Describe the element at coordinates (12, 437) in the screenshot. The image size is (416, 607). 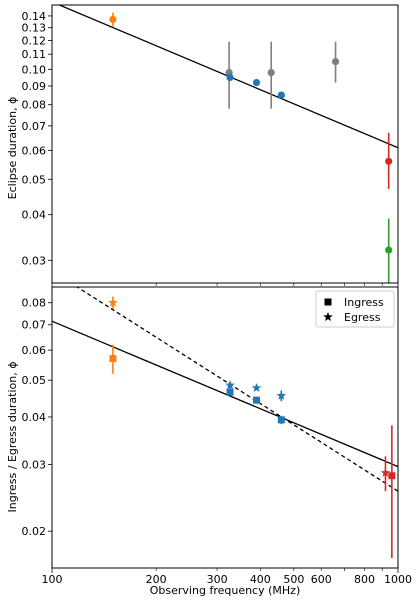
I see `bottom-y-axis-label: Ingress / Egress duration, ϕ` at that location.